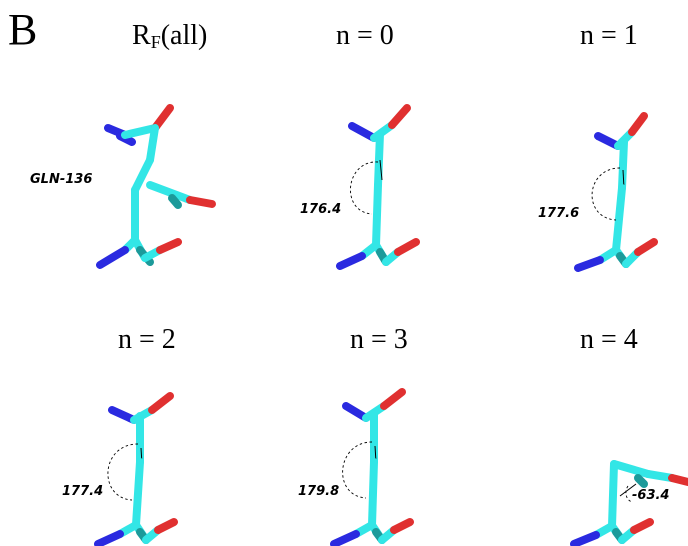  I want to click on panel-title-all: RF(all), so click(170, 36).